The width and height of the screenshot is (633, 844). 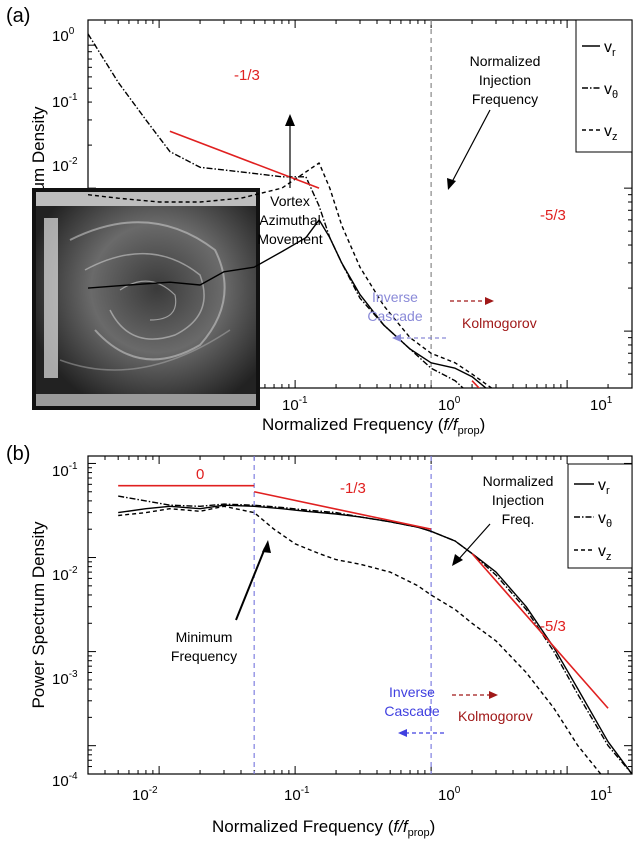 I want to click on panel-b-ytick-label: 10⁻¹, so click(x=65, y=470).